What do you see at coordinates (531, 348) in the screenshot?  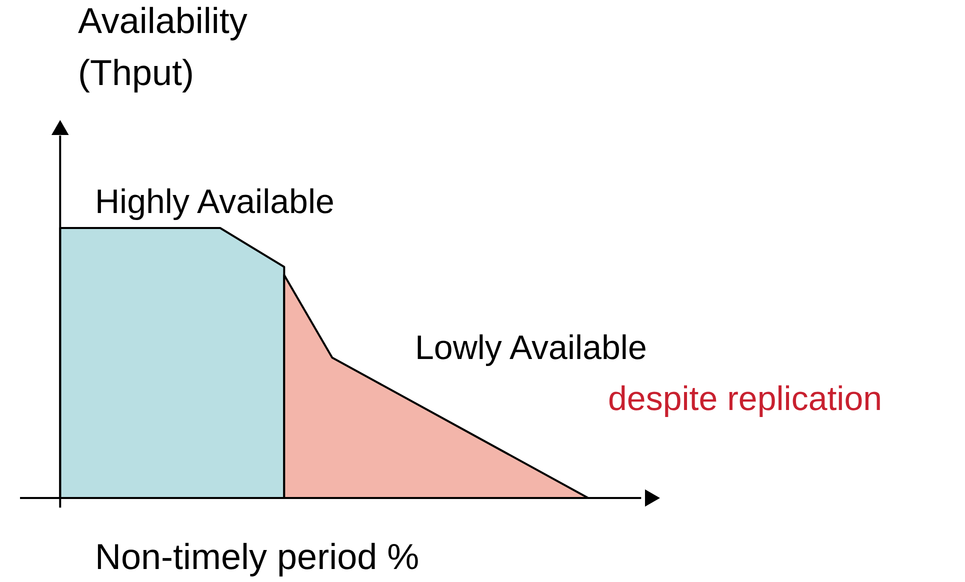 I see `annotation: Lowly Available` at bounding box center [531, 348].